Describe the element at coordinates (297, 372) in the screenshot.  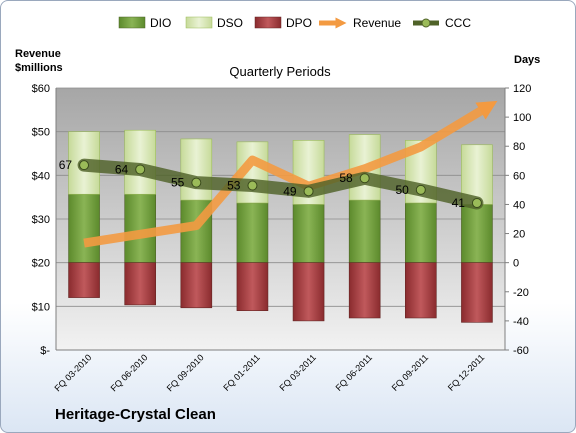
I see `x-tick-label: FQ 03-2011` at that location.